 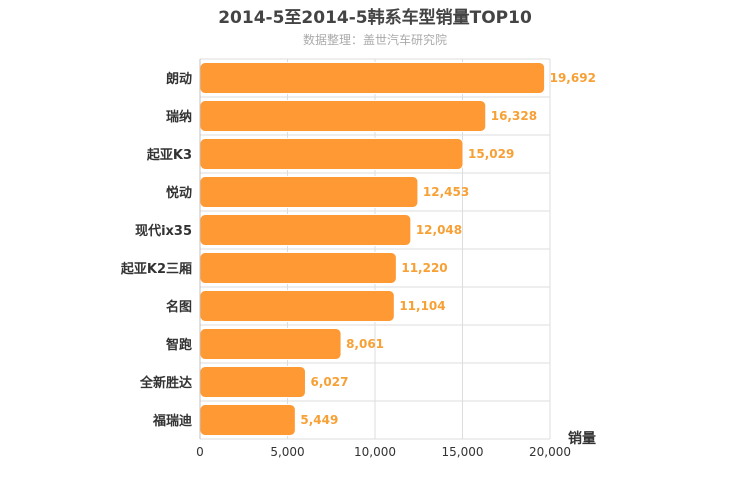 What do you see at coordinates (169, 155) in the screenshot?
I see `category-label: 起亚K3` at bounding box center [169, 155].